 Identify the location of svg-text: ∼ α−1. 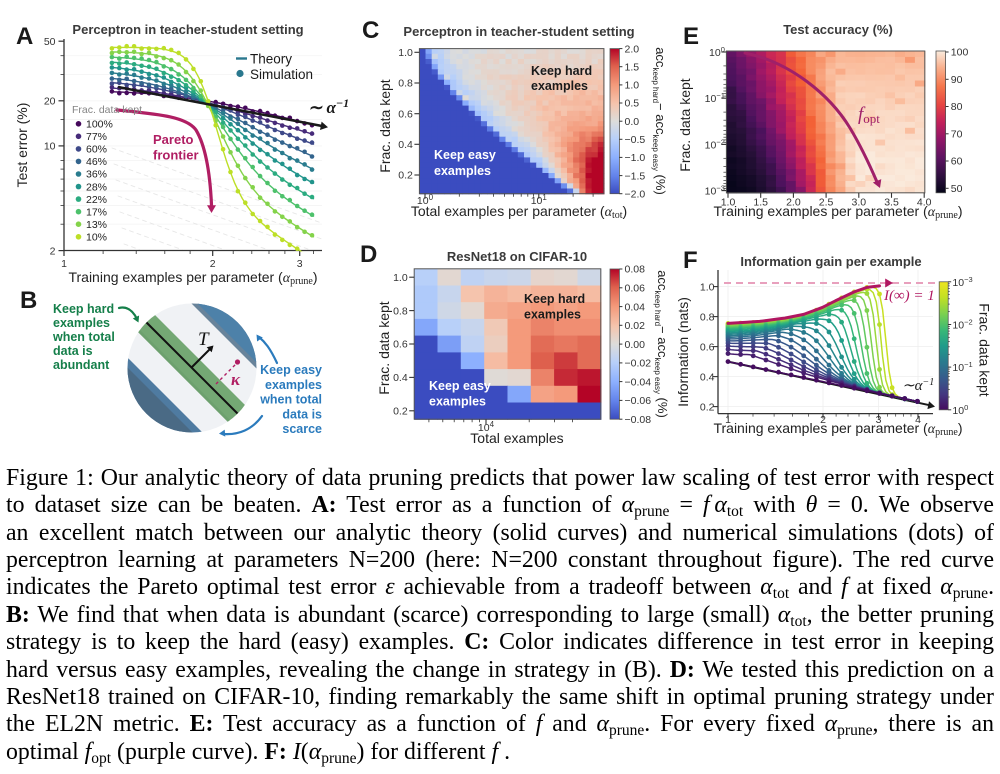
(328, 106).